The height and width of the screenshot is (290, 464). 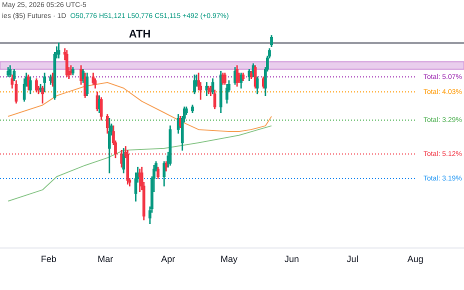 What do you see at coordinates (415, 259) in the screenshot?
I see `x-tick-label: Aug` at bounding box center [415, 259].